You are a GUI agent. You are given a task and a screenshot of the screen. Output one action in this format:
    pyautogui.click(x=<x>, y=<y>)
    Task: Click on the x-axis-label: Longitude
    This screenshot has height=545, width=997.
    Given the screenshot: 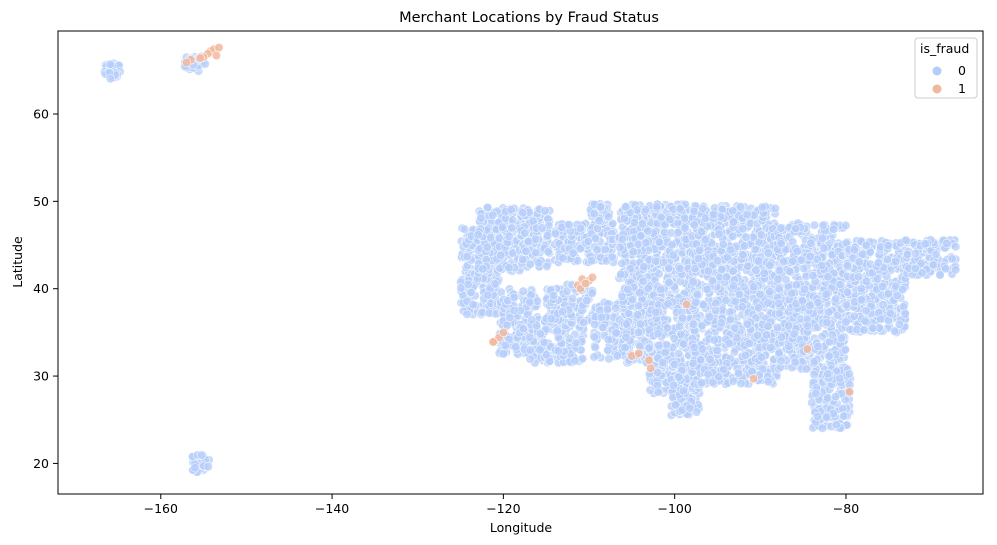 What is the action you would take?
    pyautogui.click(x=521, y=527)
    